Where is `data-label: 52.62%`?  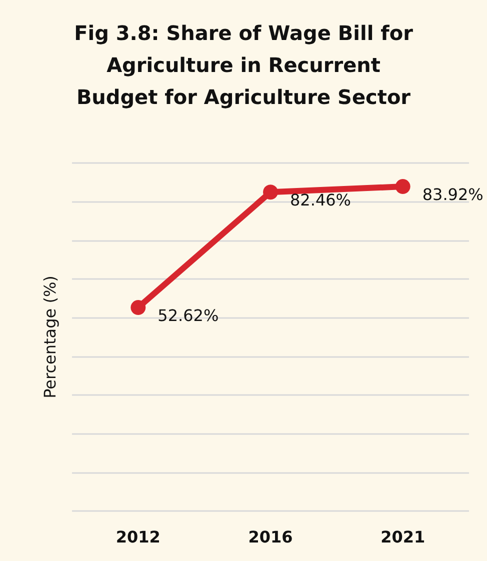
data-label: 52.62% is located at coordinates (188, 316).